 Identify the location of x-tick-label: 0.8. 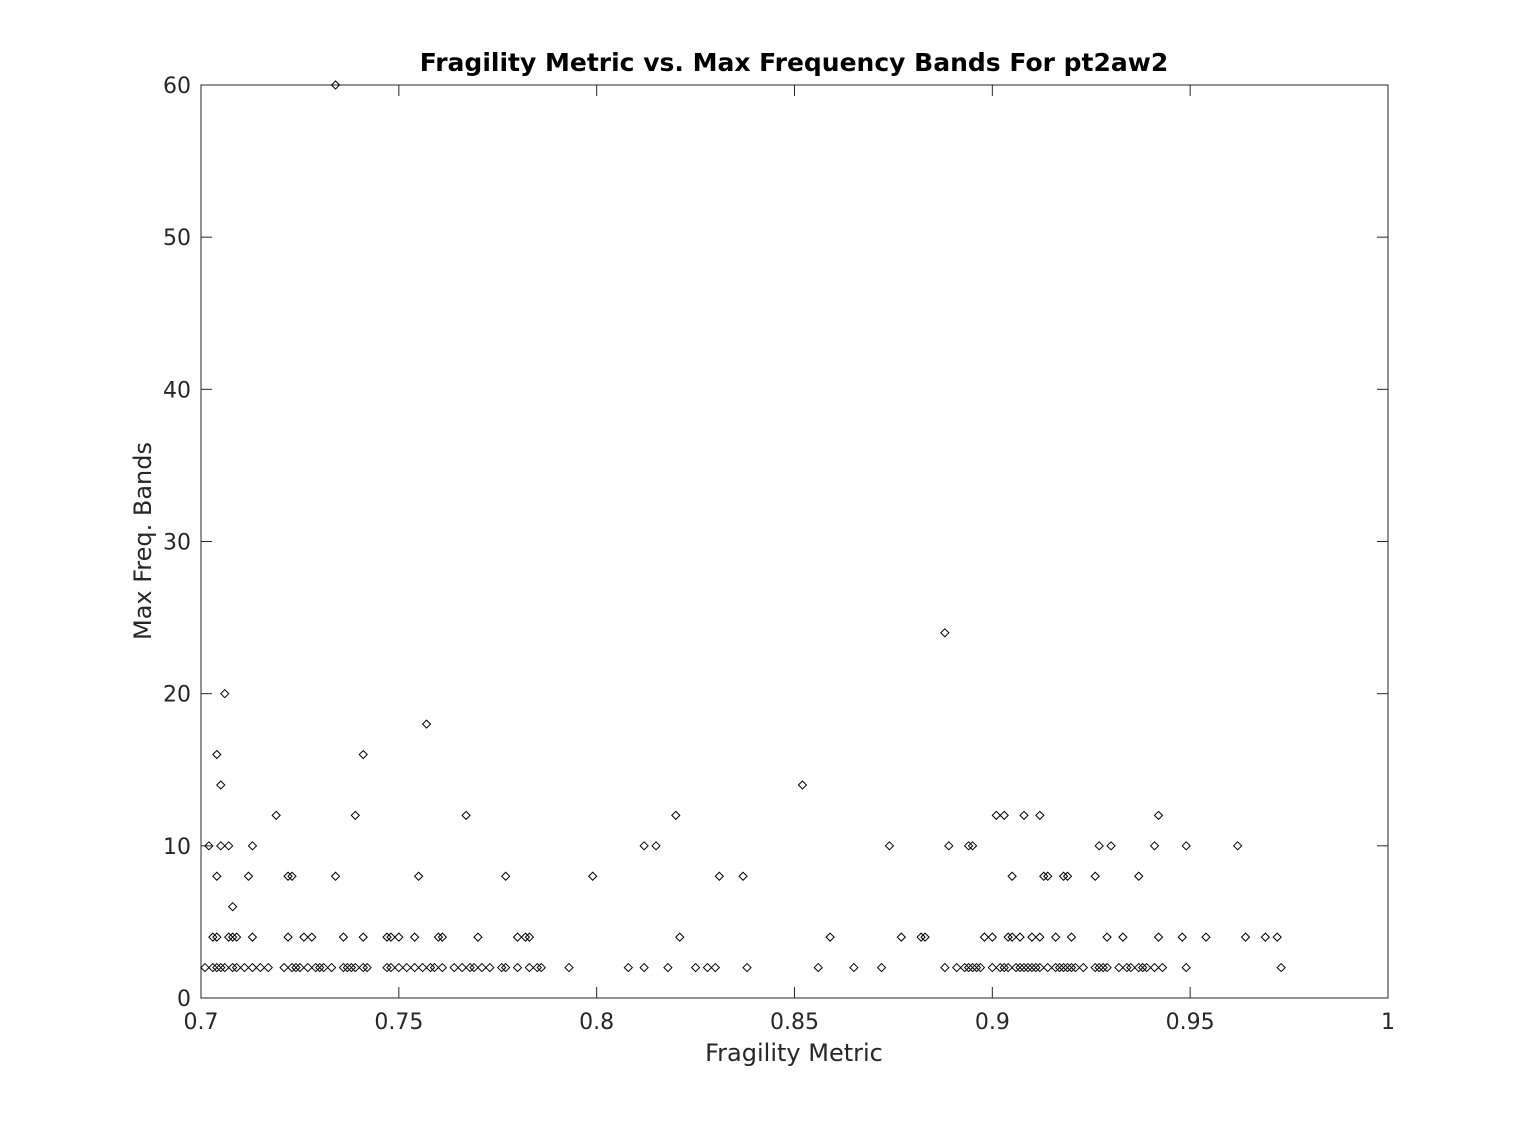
(596, 1022).